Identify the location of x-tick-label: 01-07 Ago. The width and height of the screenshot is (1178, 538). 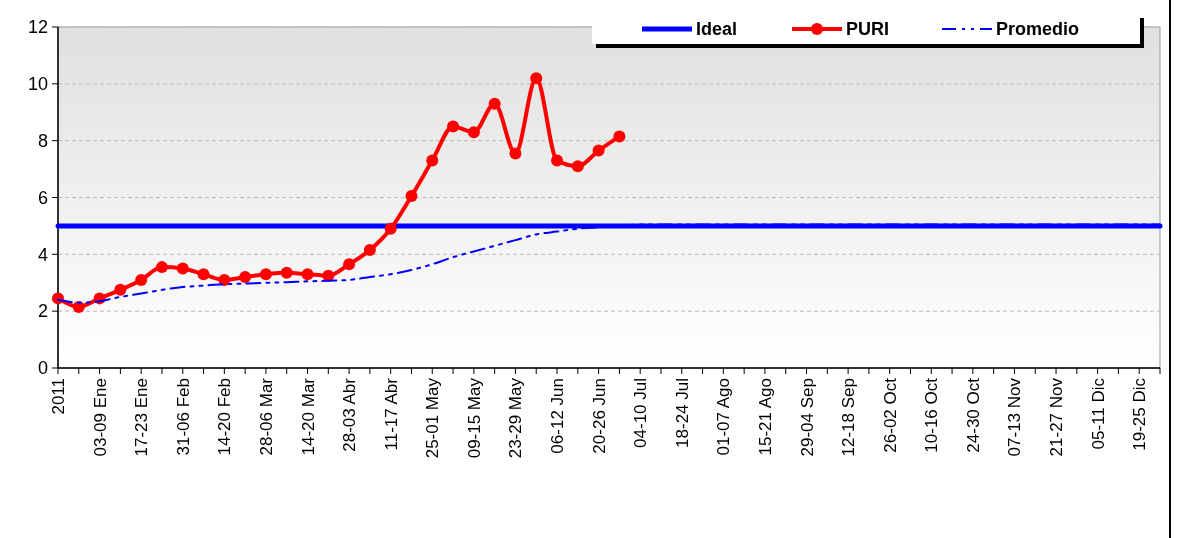
(724, 417).